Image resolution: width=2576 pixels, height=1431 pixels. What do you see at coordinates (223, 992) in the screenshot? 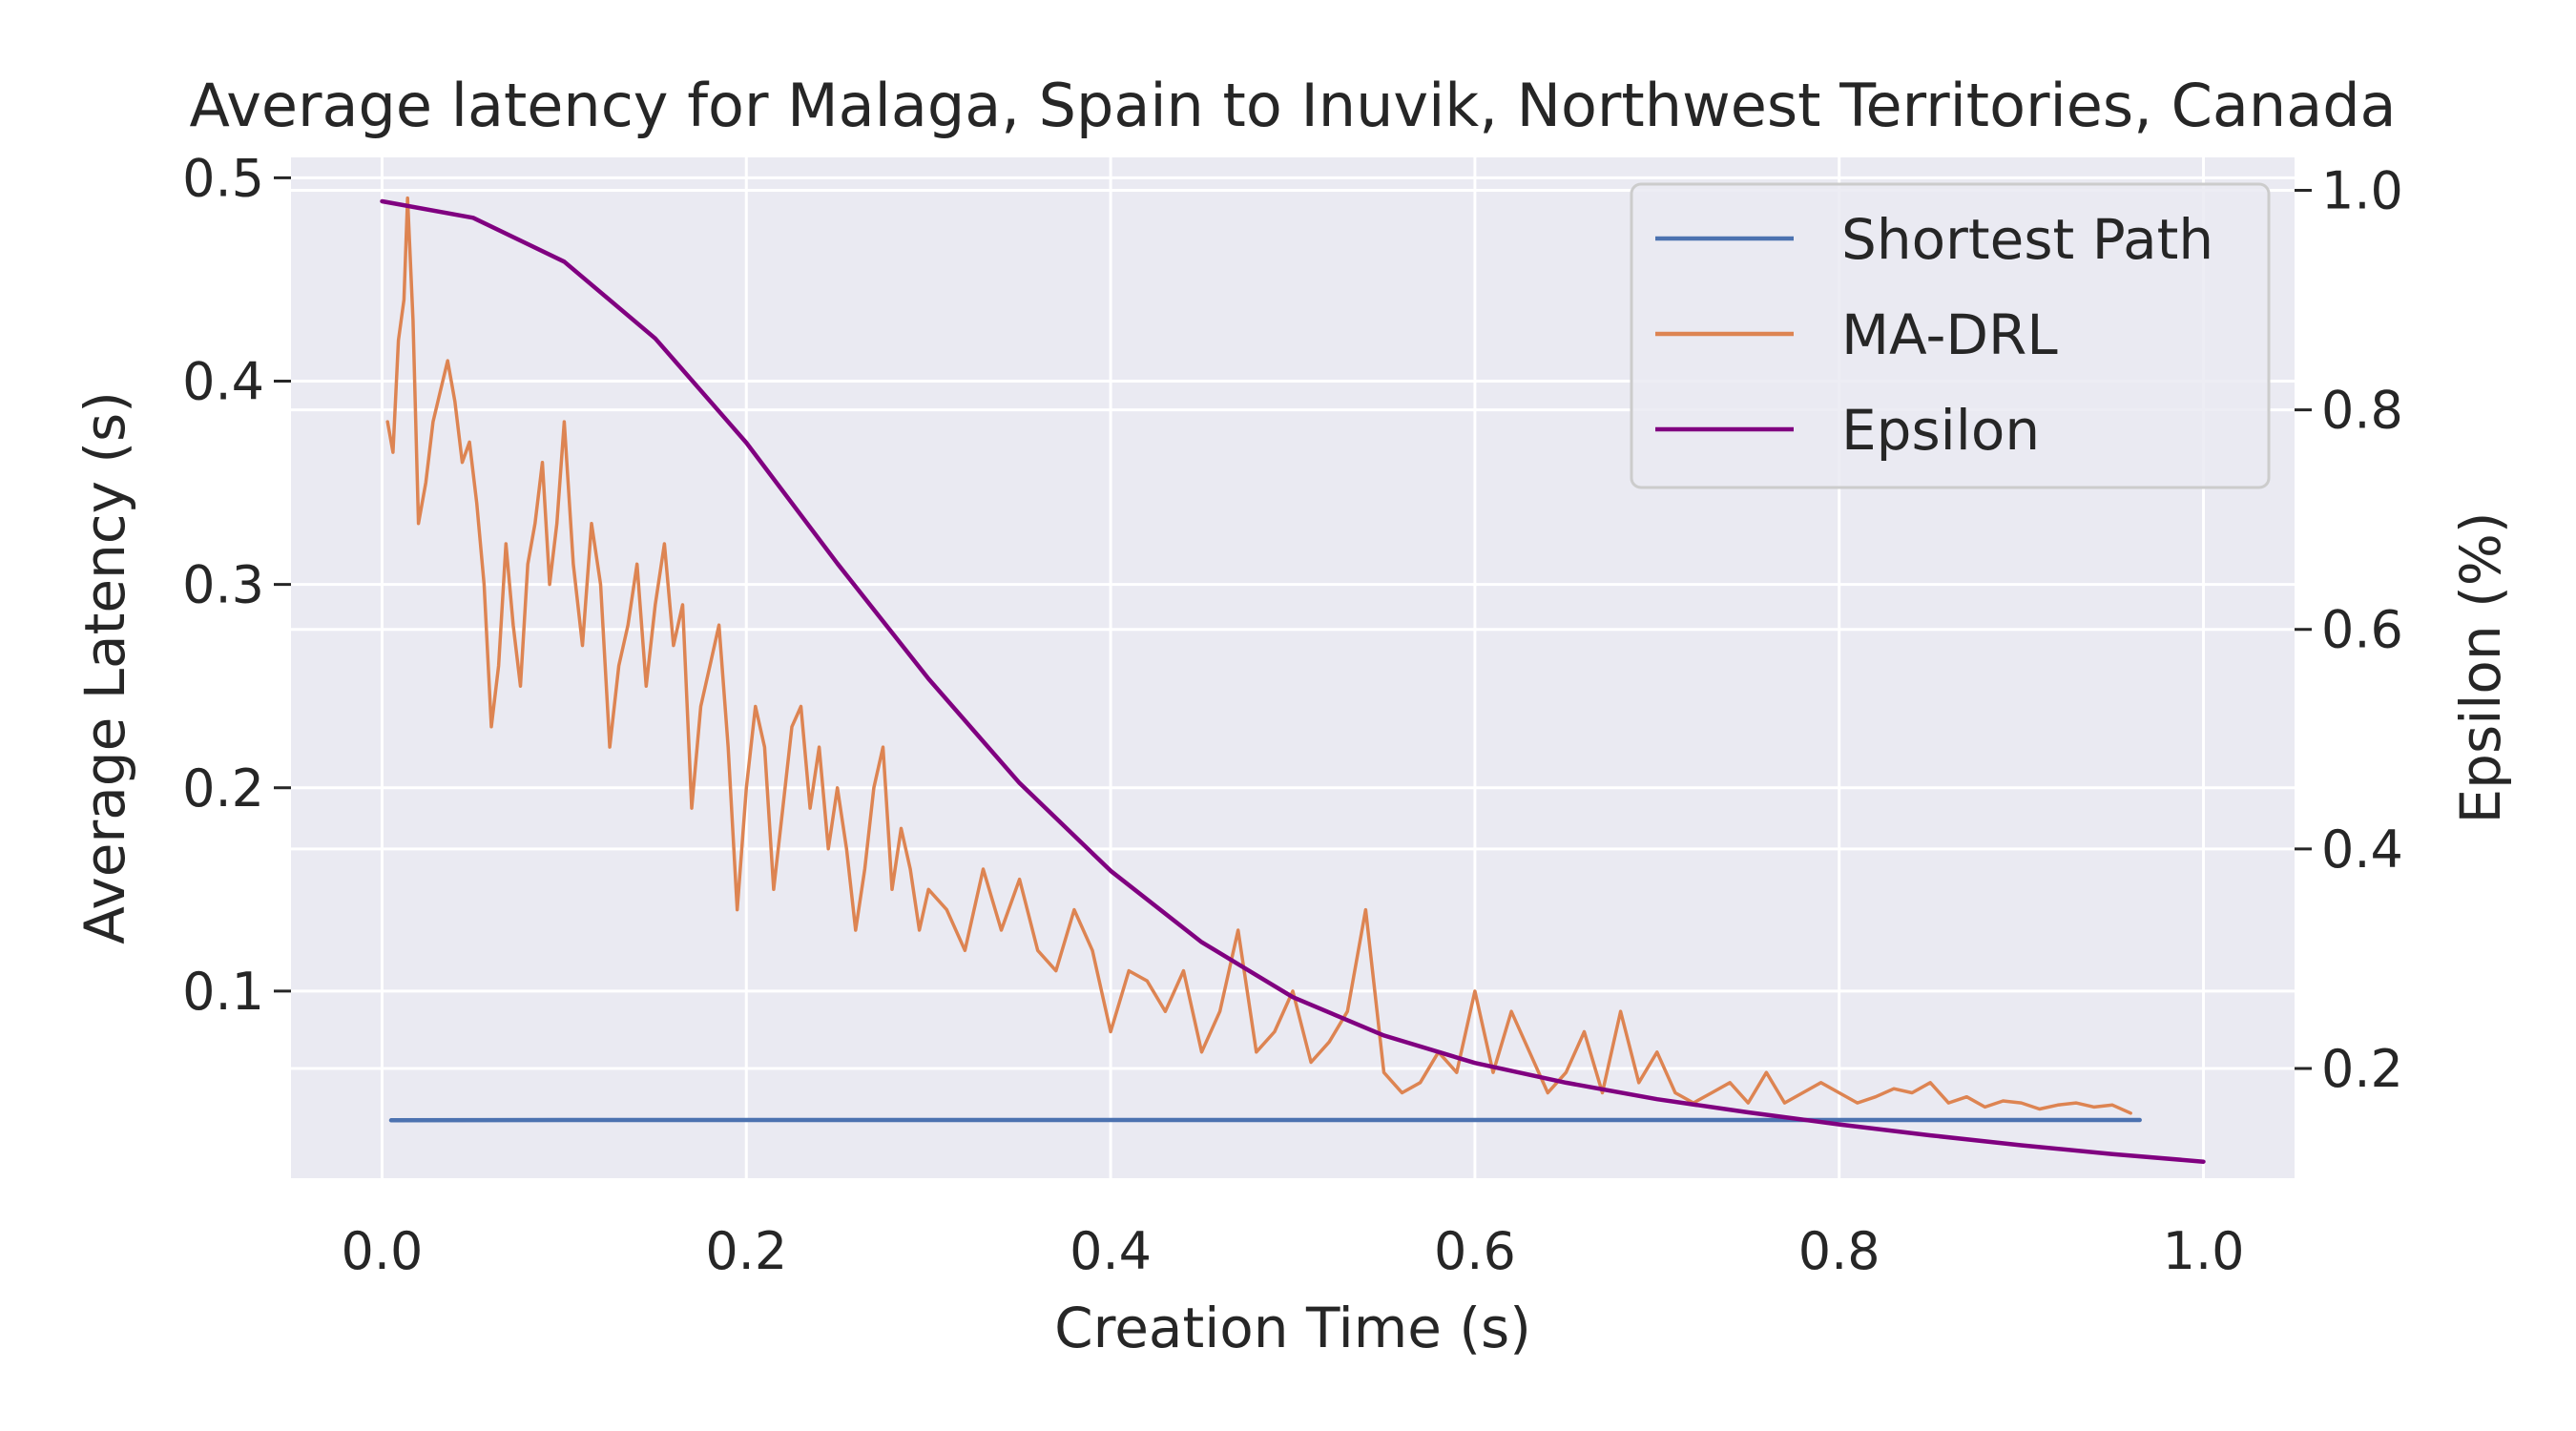
I see `y-tick-label: 0.1` at bounding box center [223, 992].